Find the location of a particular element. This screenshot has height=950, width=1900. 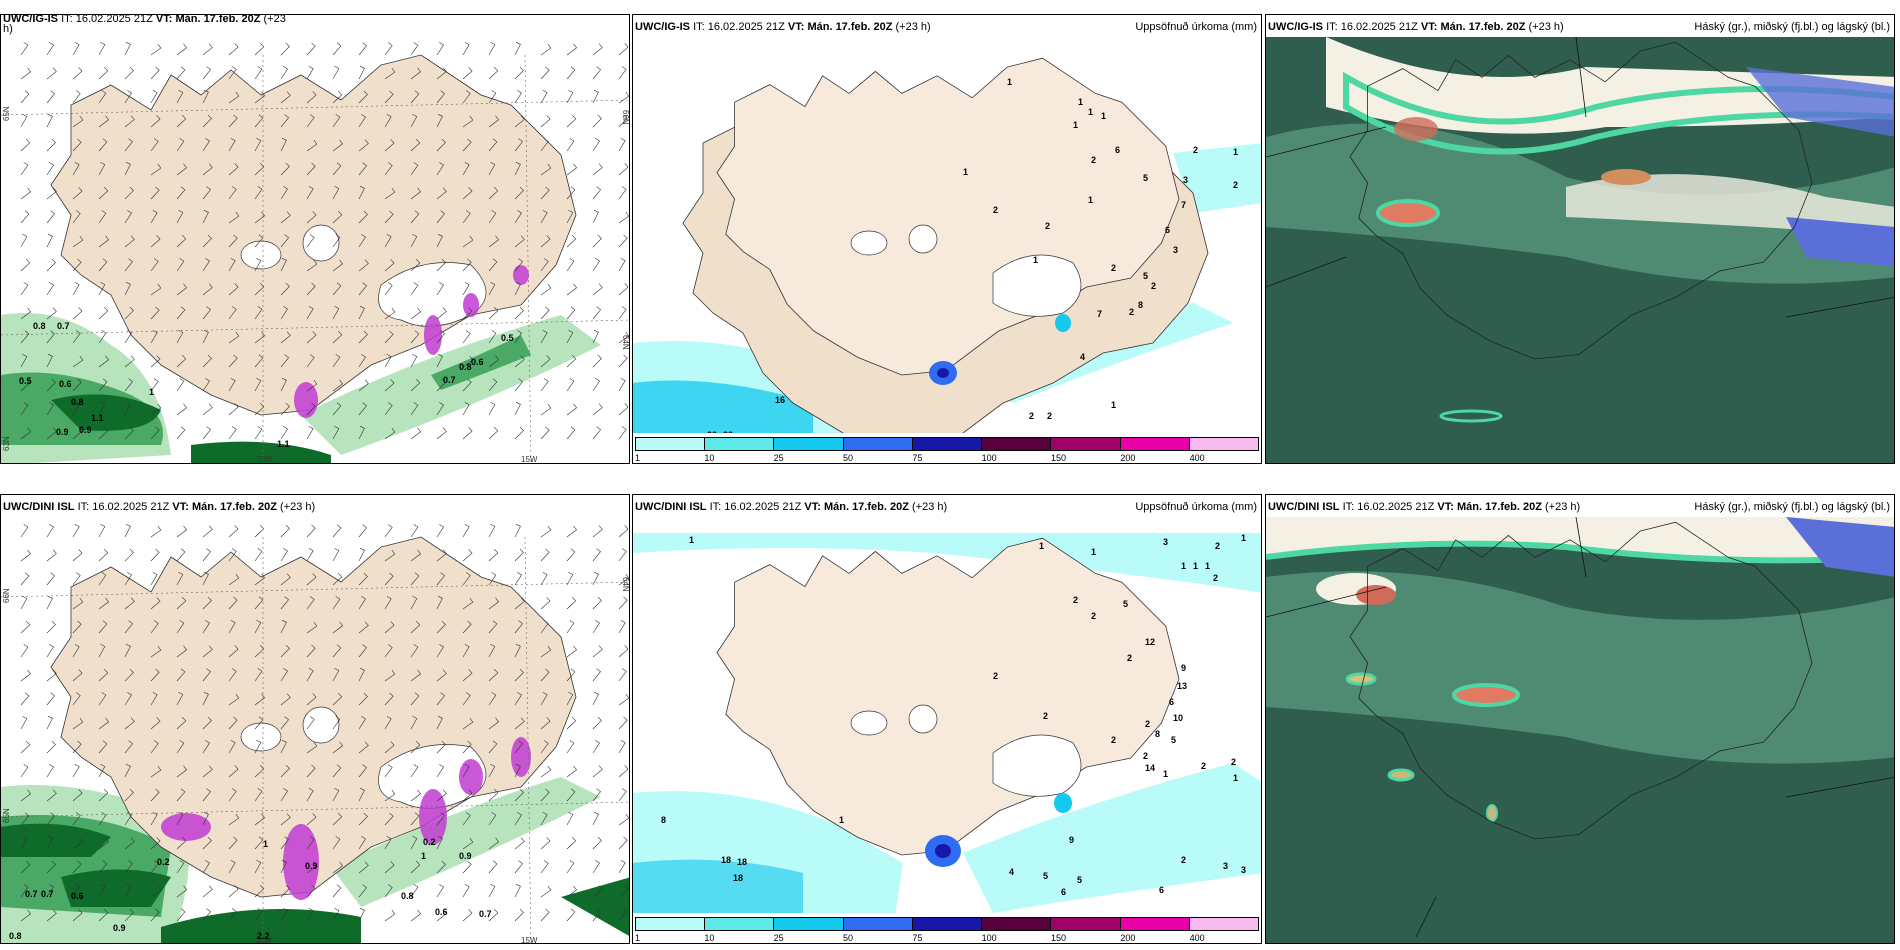

colorbar-swatch is located at coordinates (1155, 444).